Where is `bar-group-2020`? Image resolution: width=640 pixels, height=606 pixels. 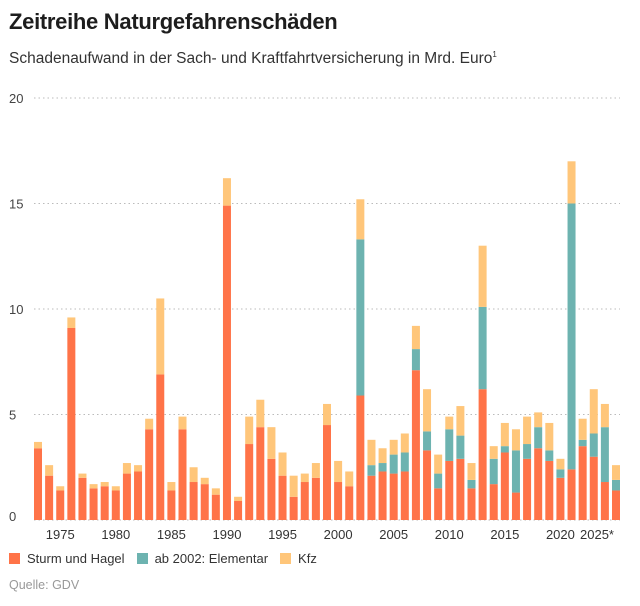 bar-group-2020 is located at coordinates (560, 489).